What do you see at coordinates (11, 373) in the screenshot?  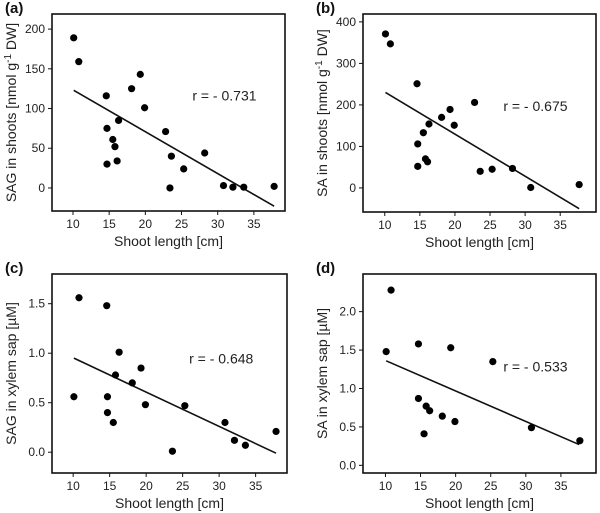 I see `y-axis-label: SAG in xylem sap [µM]` at bounding box center [11, 373].